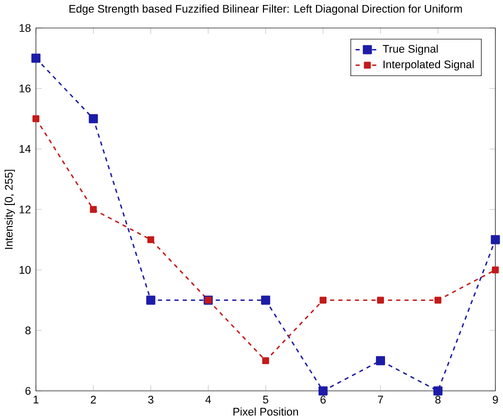 This screenshot has height=420, width=503. I want to click on x-tick-label: 5, so click(265, 400).